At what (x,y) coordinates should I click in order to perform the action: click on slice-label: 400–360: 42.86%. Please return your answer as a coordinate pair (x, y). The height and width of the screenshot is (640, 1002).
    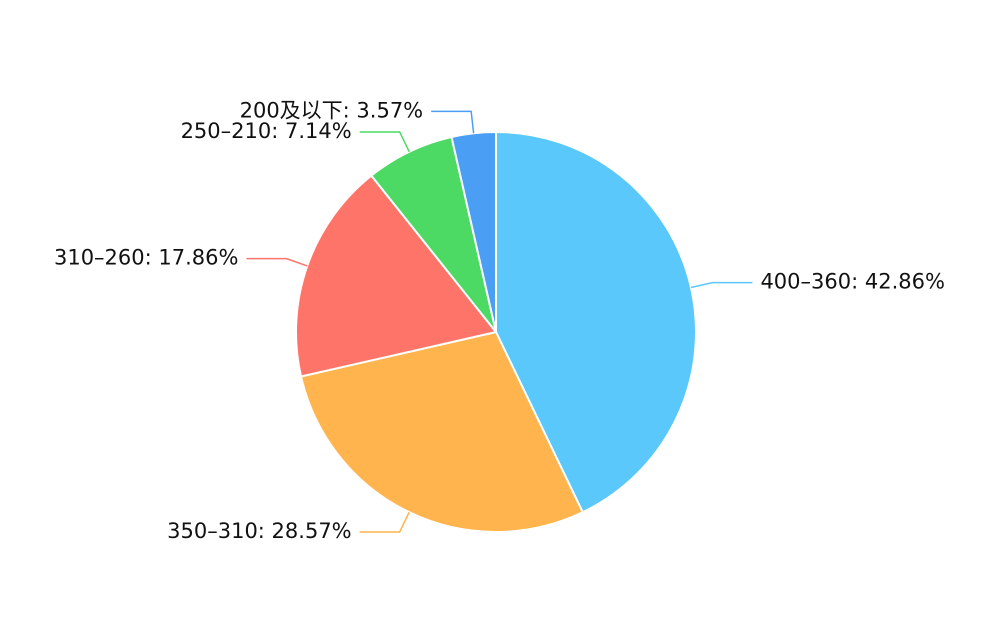
    Looking at the image, I should click on (852, 282).